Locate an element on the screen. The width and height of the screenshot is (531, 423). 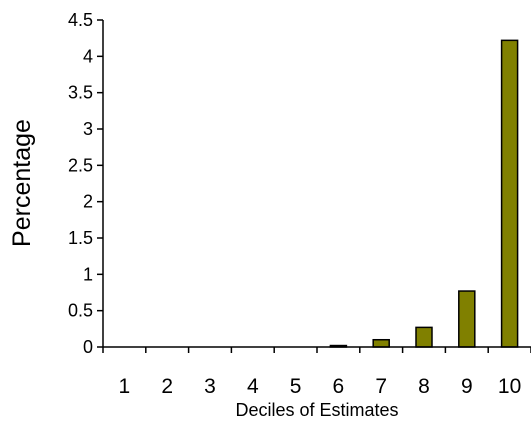
x-axis-ticks: 1 2 3 4 5 6 7 8 9 10 is located at coordinates (316, 372).